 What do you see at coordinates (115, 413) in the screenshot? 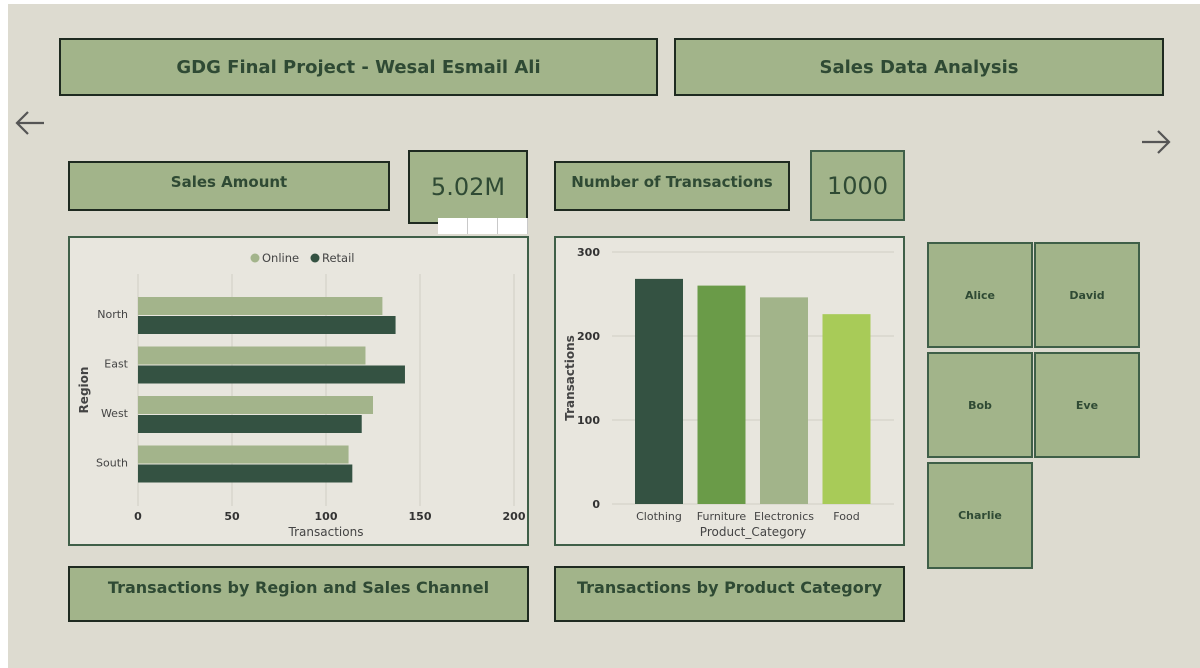
I see `y-tick-label: West` at bounding box center [115, 413].